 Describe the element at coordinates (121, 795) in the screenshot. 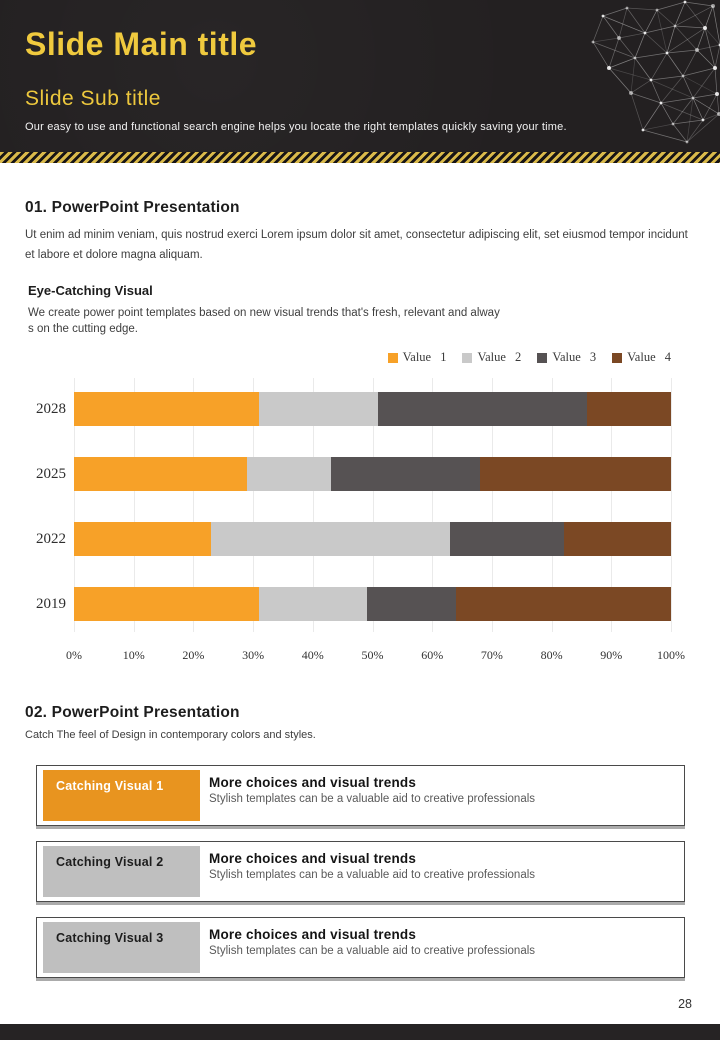

I see `card-1-label: Catching Visual 1` at that location.